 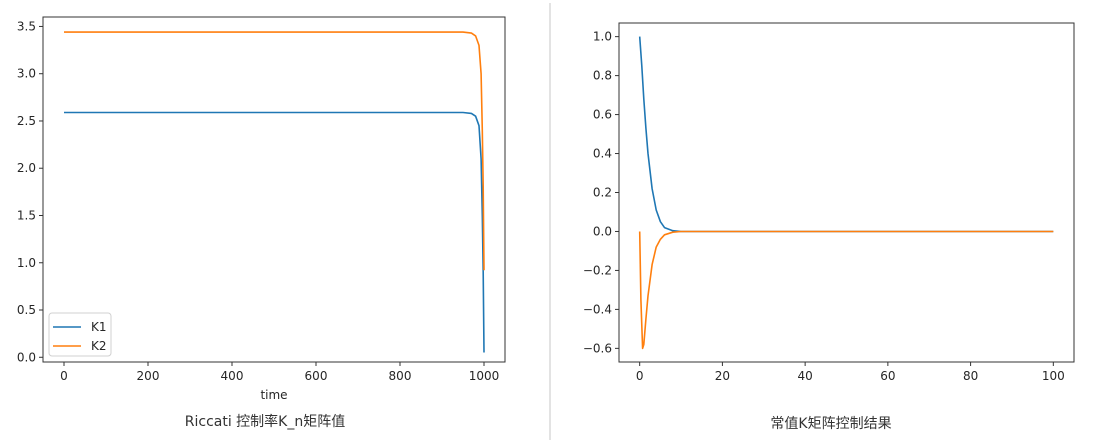 What do you see at coordinates (602, 76) in the screenshot?
I see `y-tick-label: 0.8` at bounding box center [602, 76].